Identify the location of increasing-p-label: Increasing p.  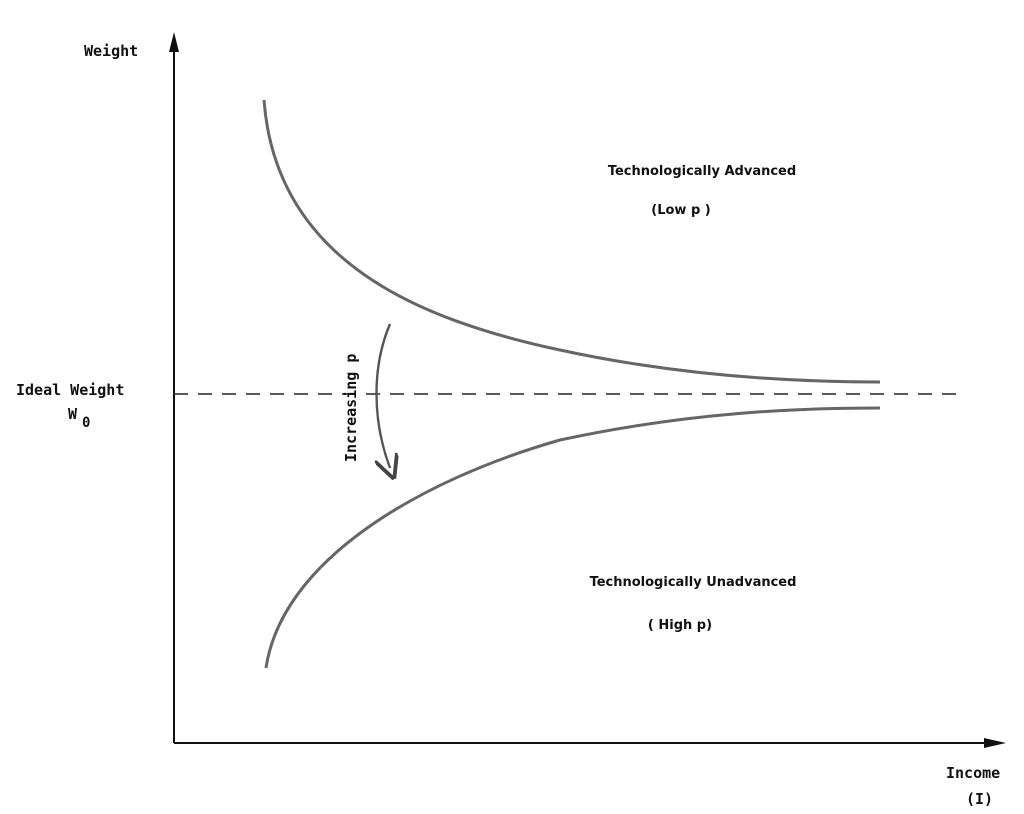
(351, 408).